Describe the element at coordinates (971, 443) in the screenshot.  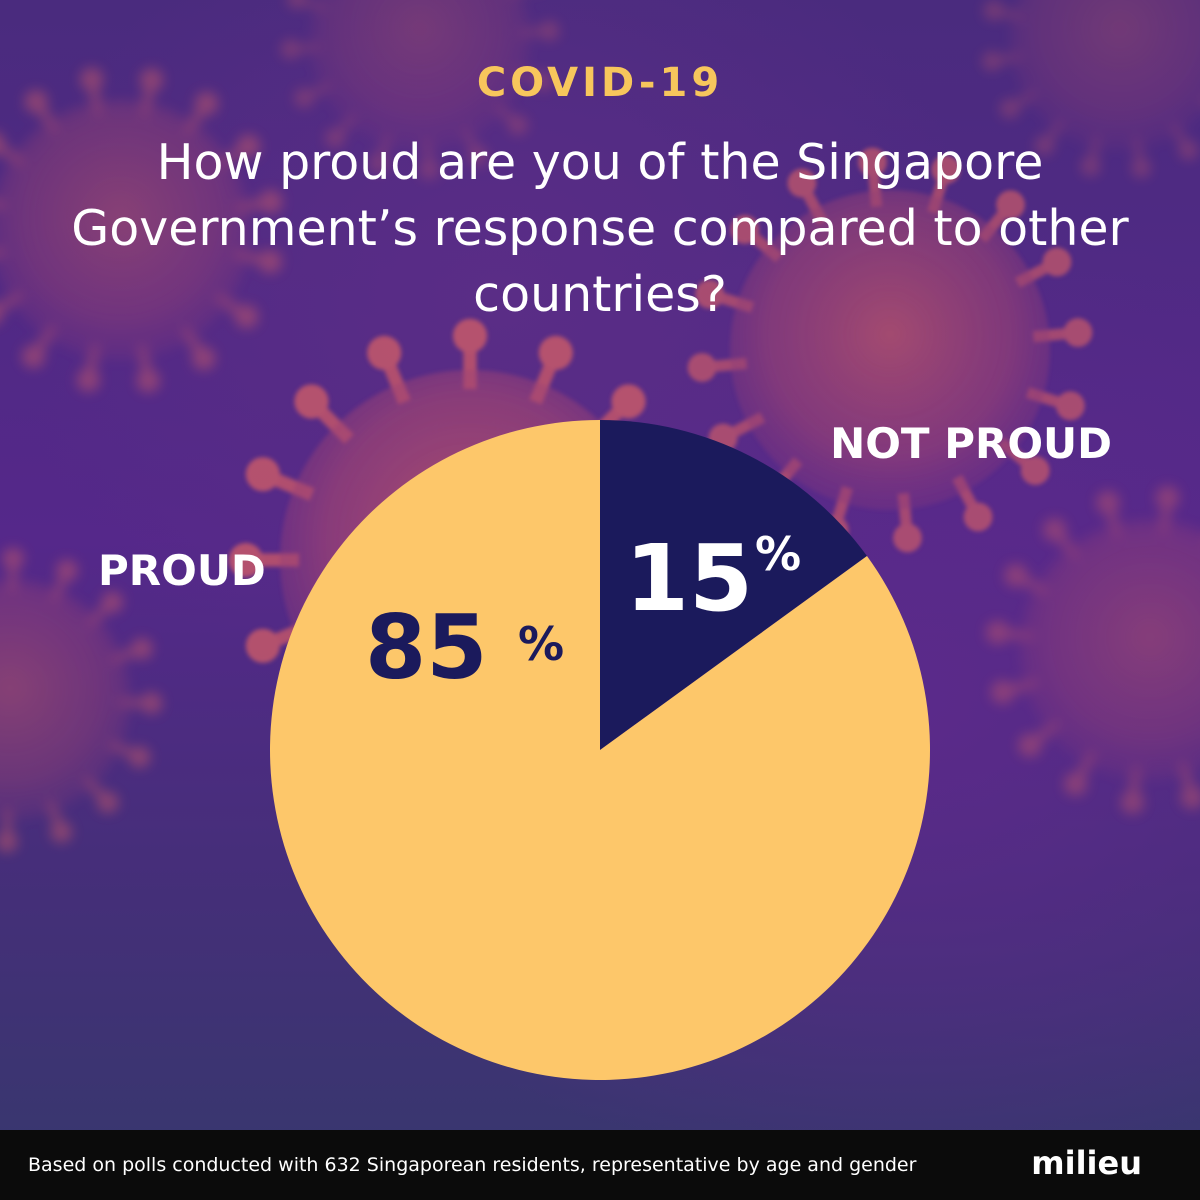
I see `slice-label-not-proud: NOT PROUD` at that location.